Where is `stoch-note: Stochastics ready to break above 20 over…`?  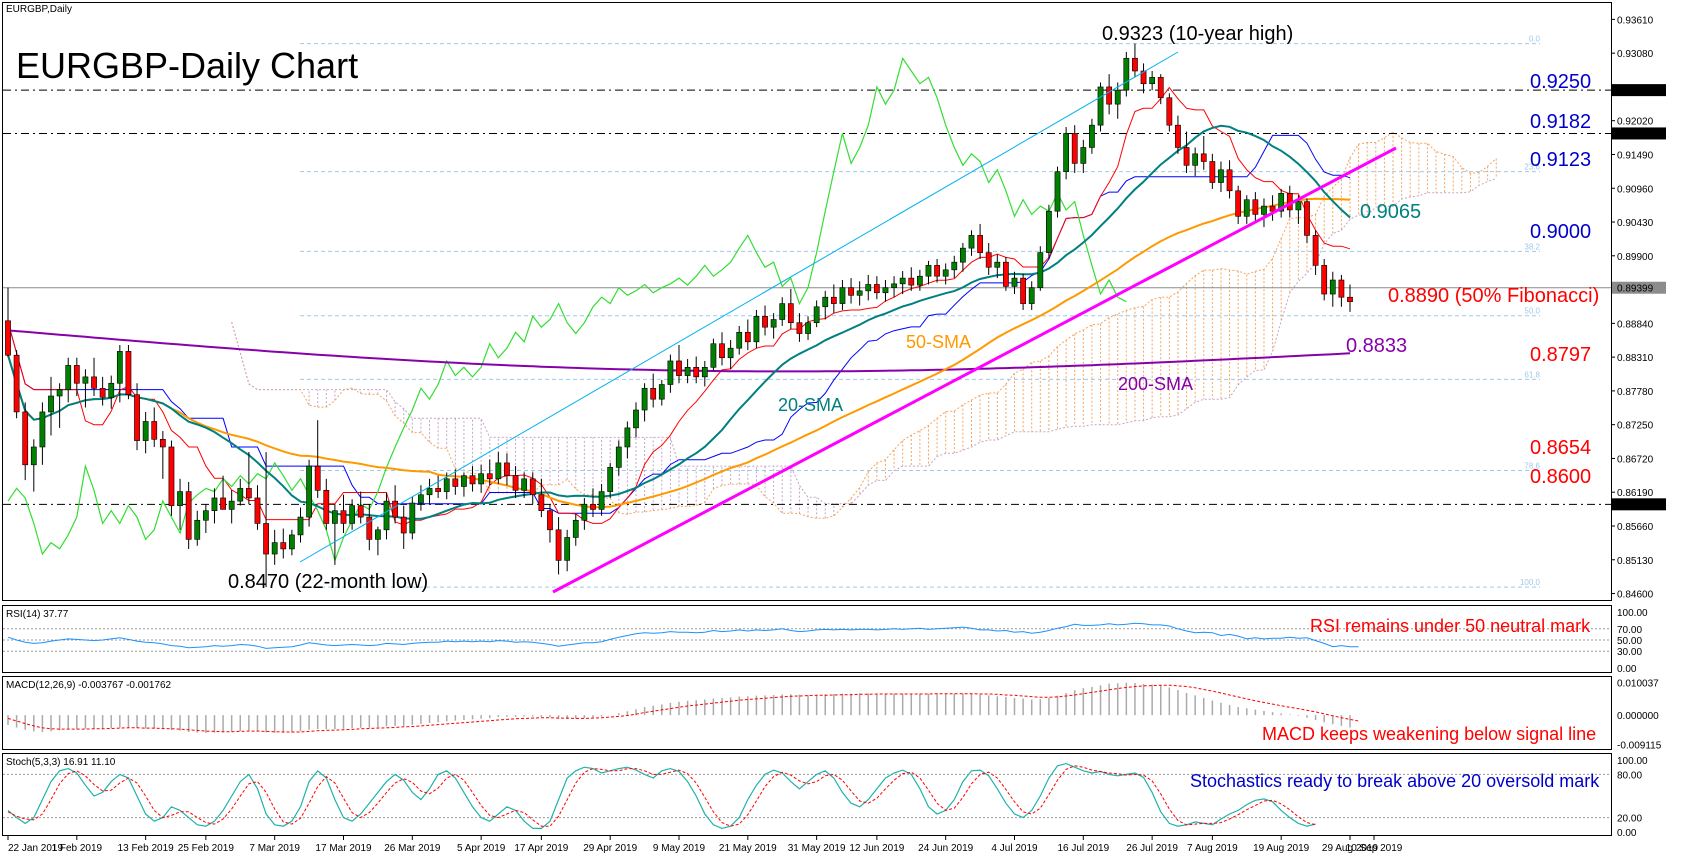 stoch-note: Stochastics ready to break above 20 over… is located at coordinates (1395, 781).